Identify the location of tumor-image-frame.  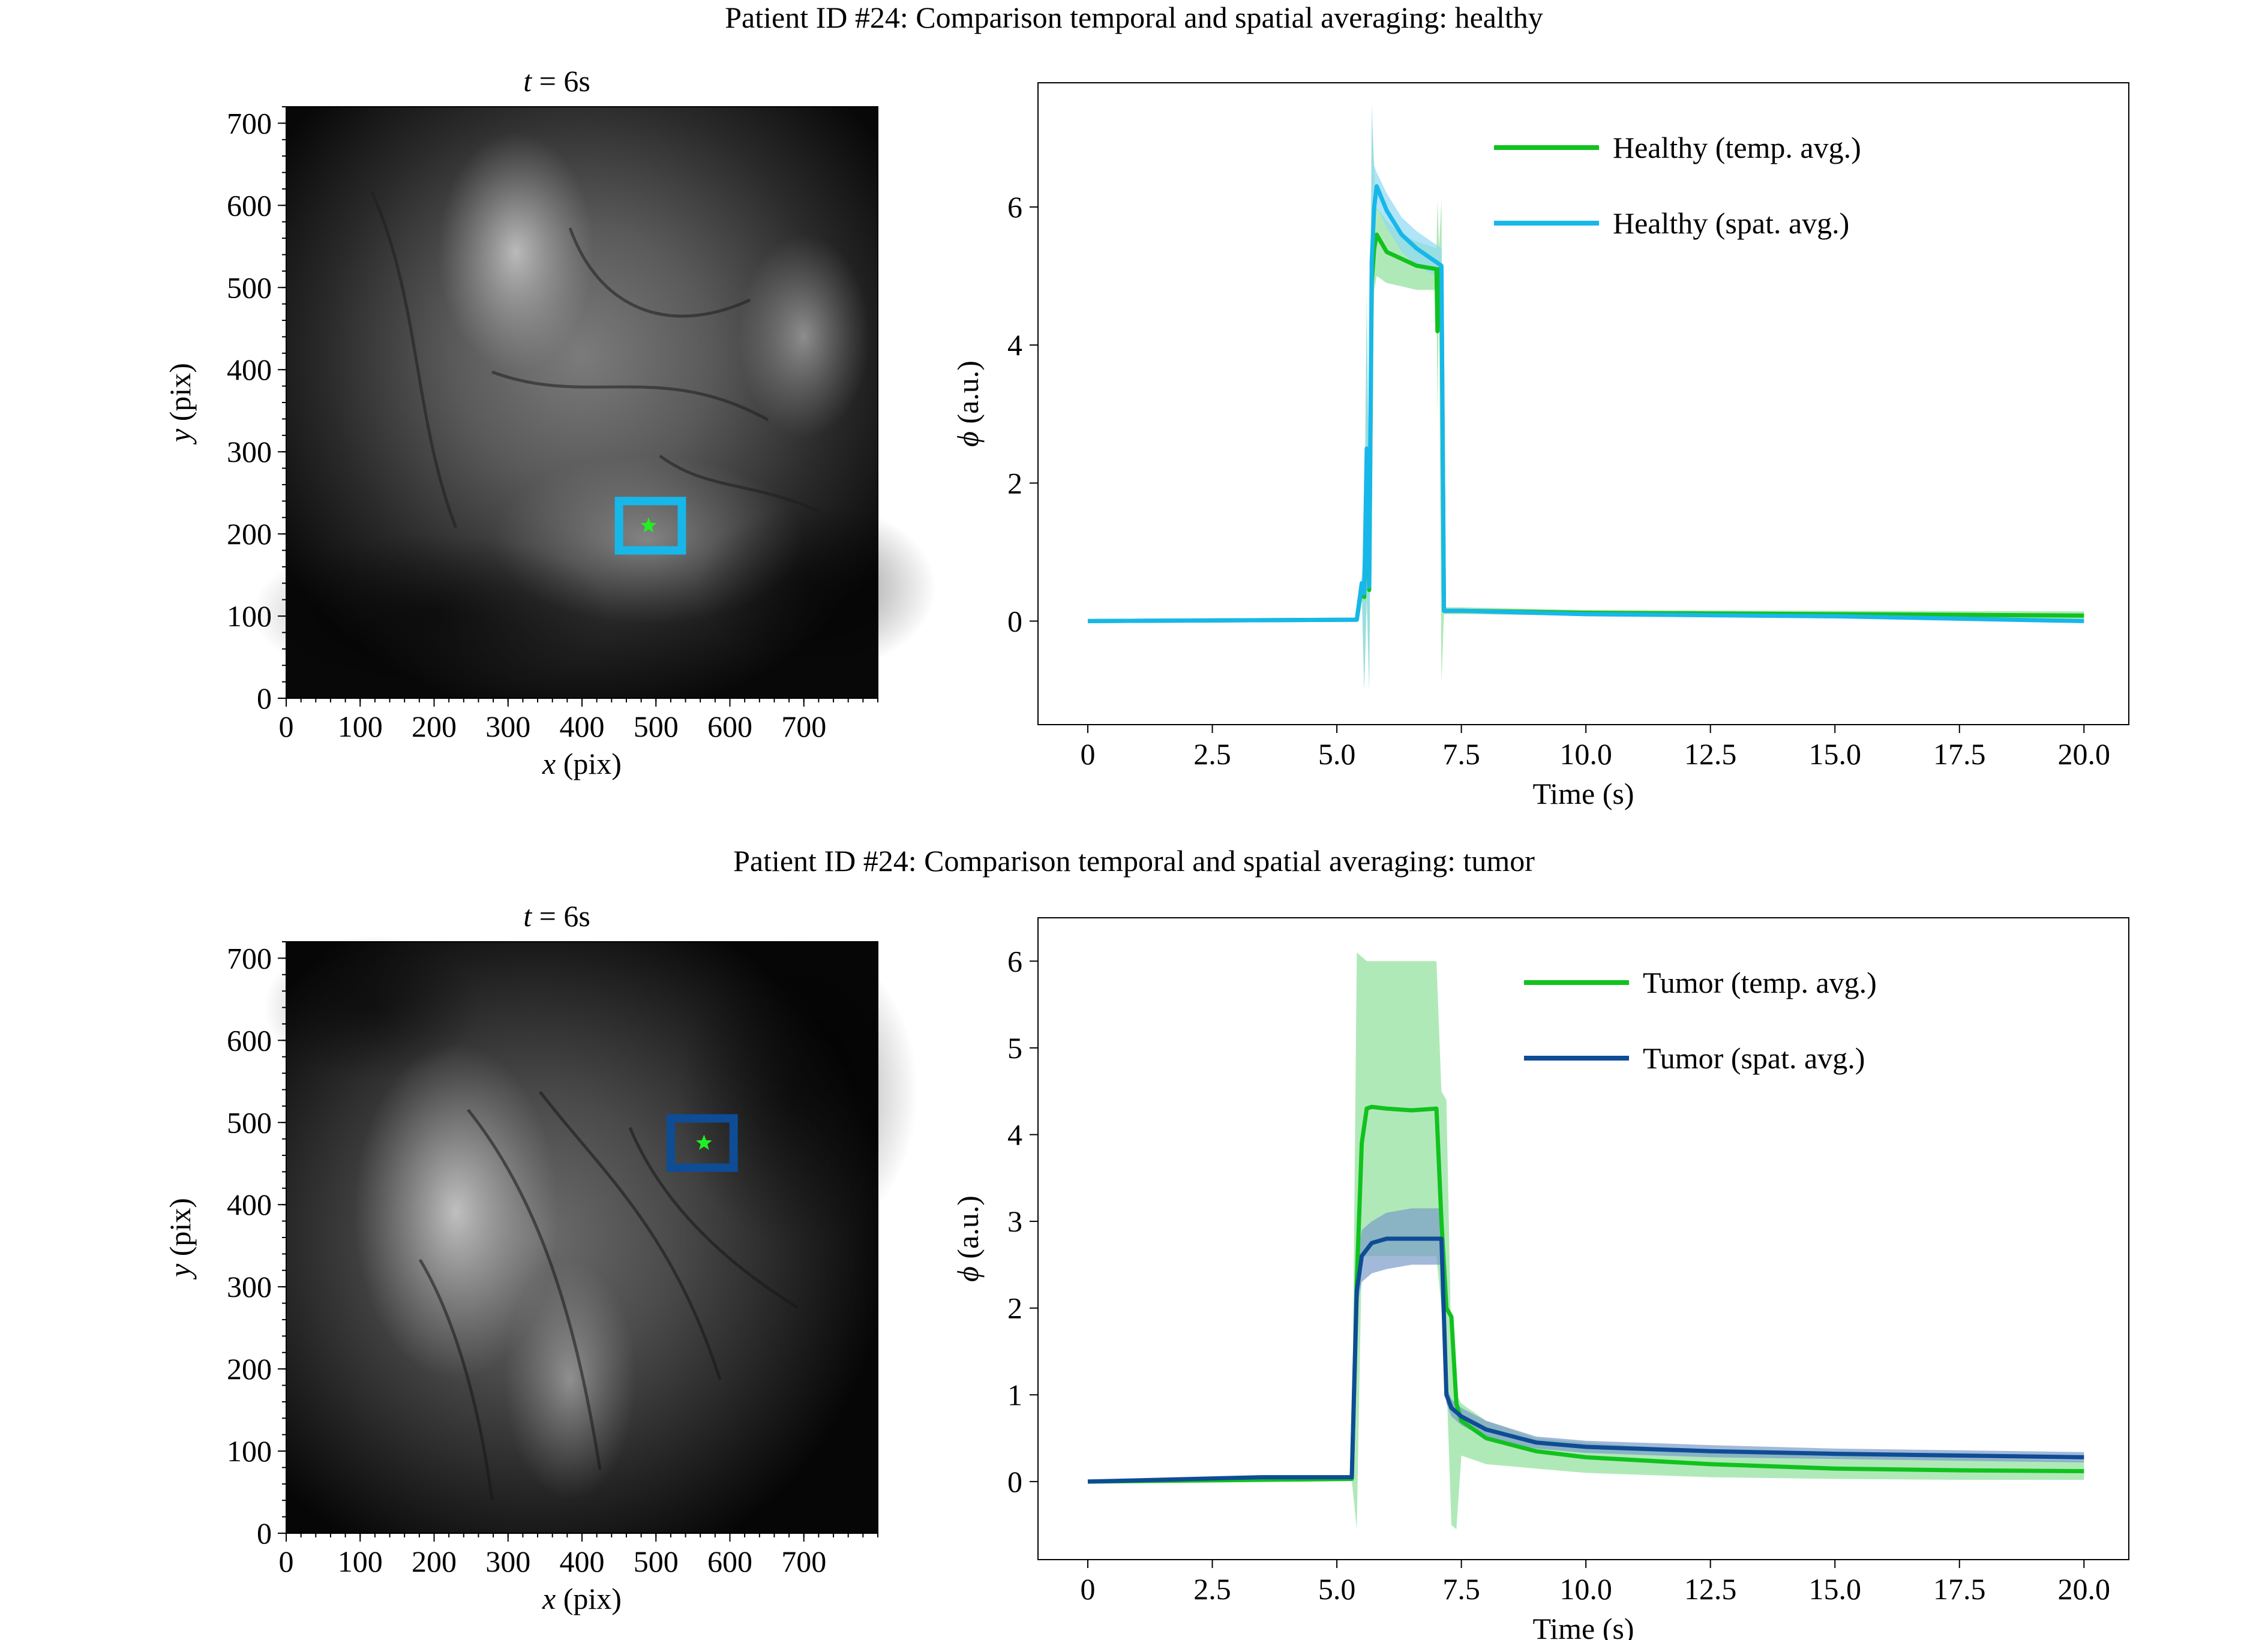
(591, 1234).